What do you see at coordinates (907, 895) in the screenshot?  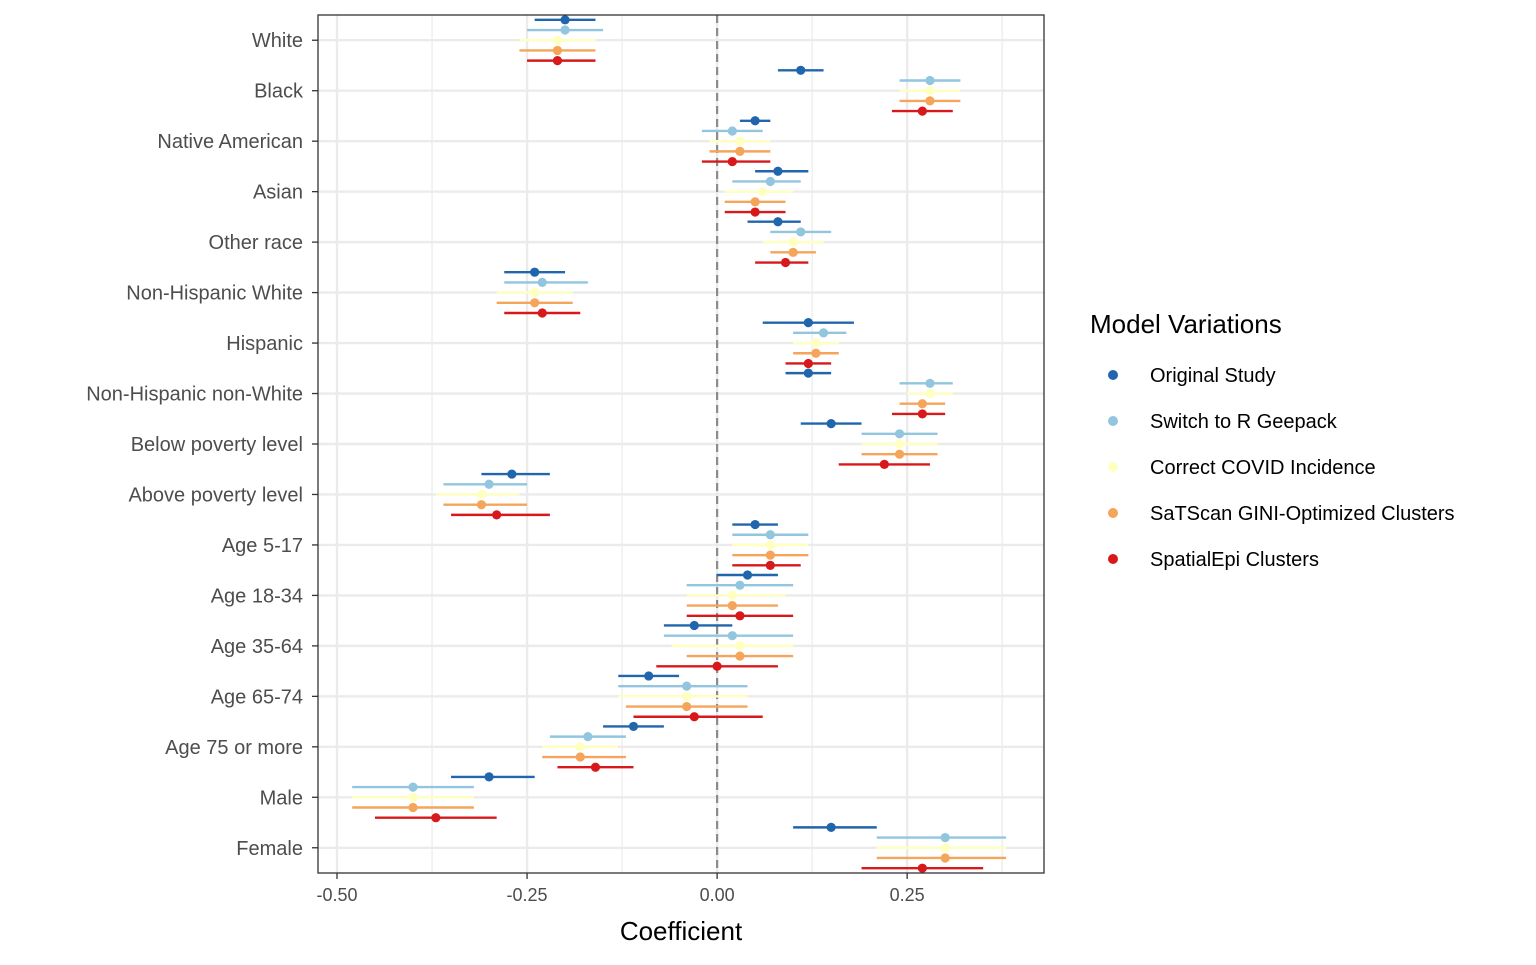 I see `x-axis-tick-label: 0.25` at bounding box center [907, 895].